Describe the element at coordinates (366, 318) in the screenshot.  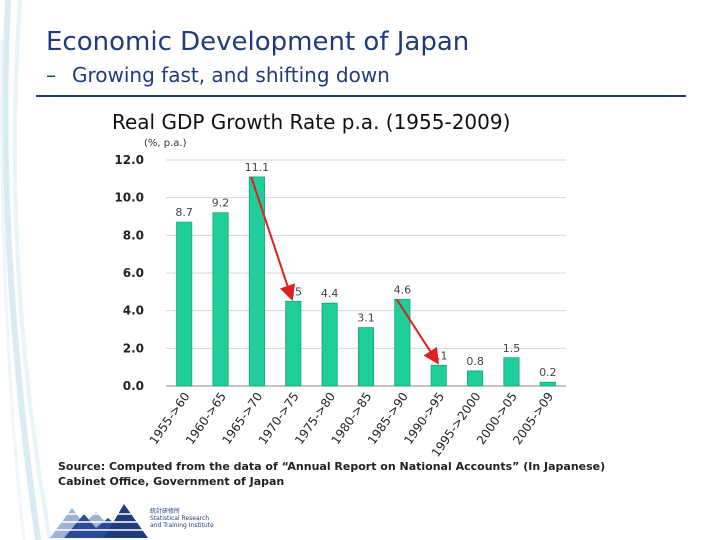
I see `data-label: 3.1` at that location.